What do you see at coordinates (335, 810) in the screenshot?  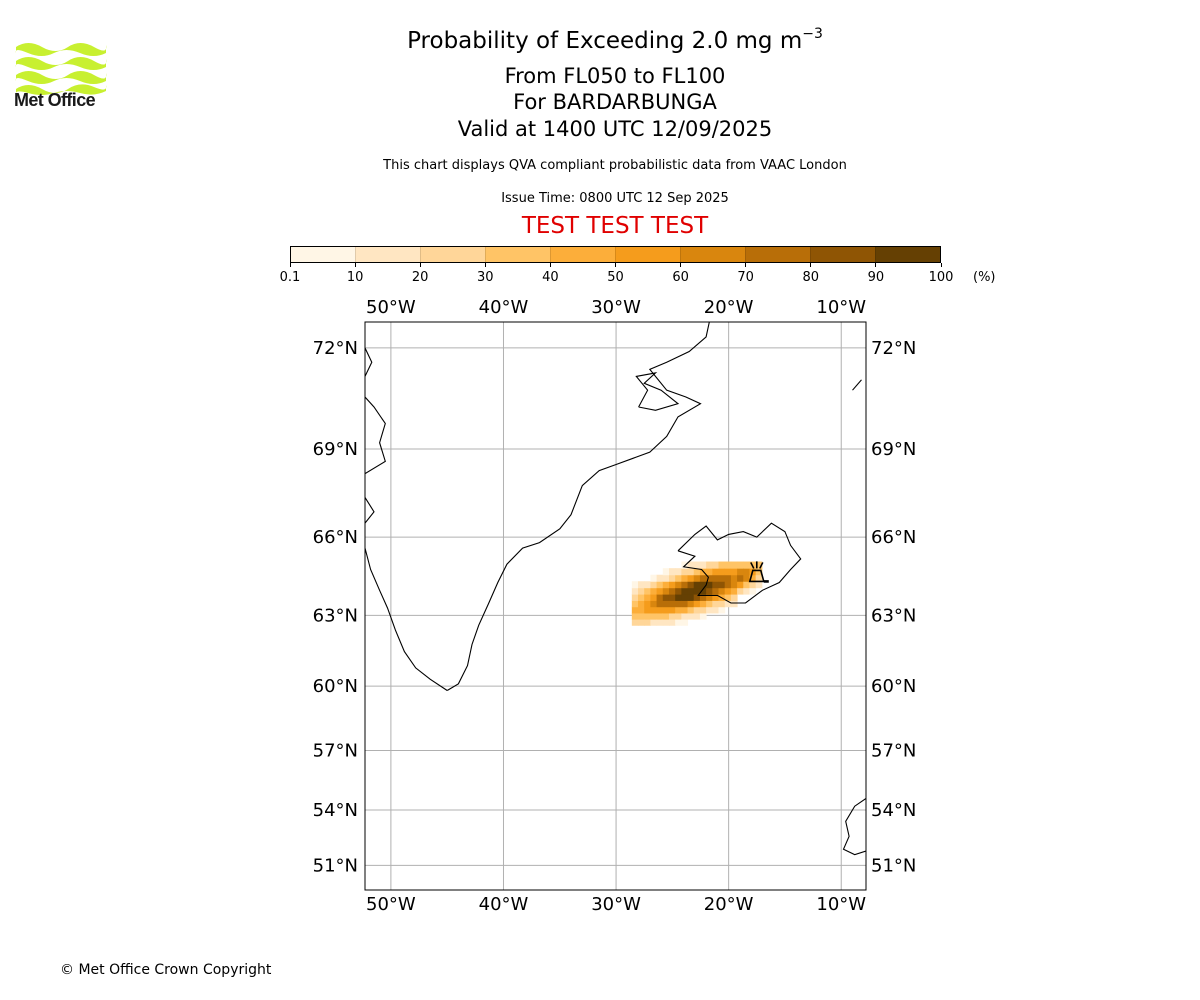 I see `latitude-label-left: 54°N` at bounding box center [335, 810].